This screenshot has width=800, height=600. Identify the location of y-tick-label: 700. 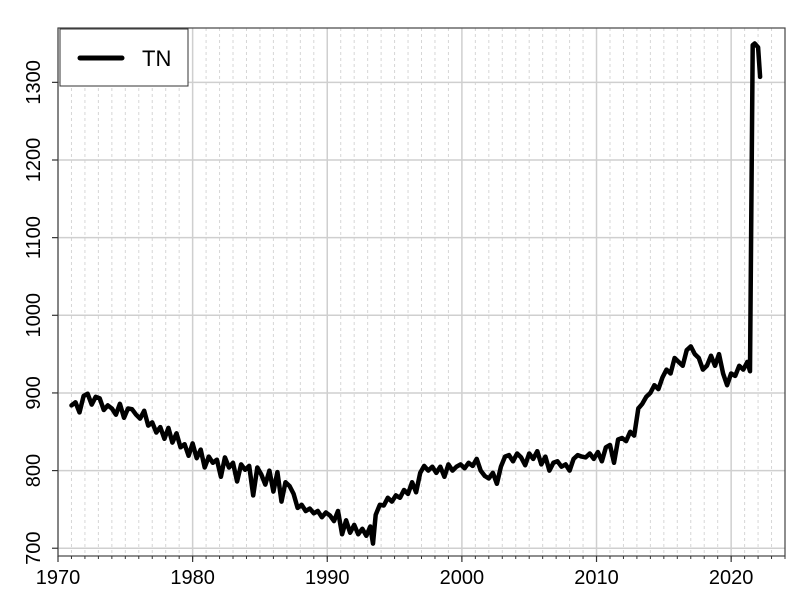
(34, 548).